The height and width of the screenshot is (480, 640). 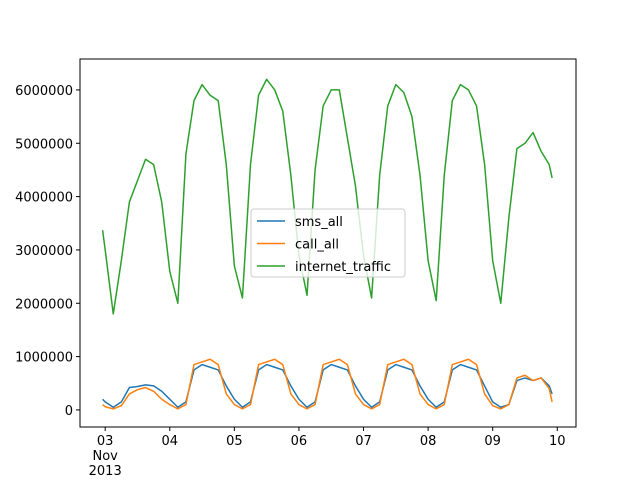 What do you see at coordinates (234, 441) in the screenshot?
I see `x-tick-label: 05` at bounding box center [234, 441].